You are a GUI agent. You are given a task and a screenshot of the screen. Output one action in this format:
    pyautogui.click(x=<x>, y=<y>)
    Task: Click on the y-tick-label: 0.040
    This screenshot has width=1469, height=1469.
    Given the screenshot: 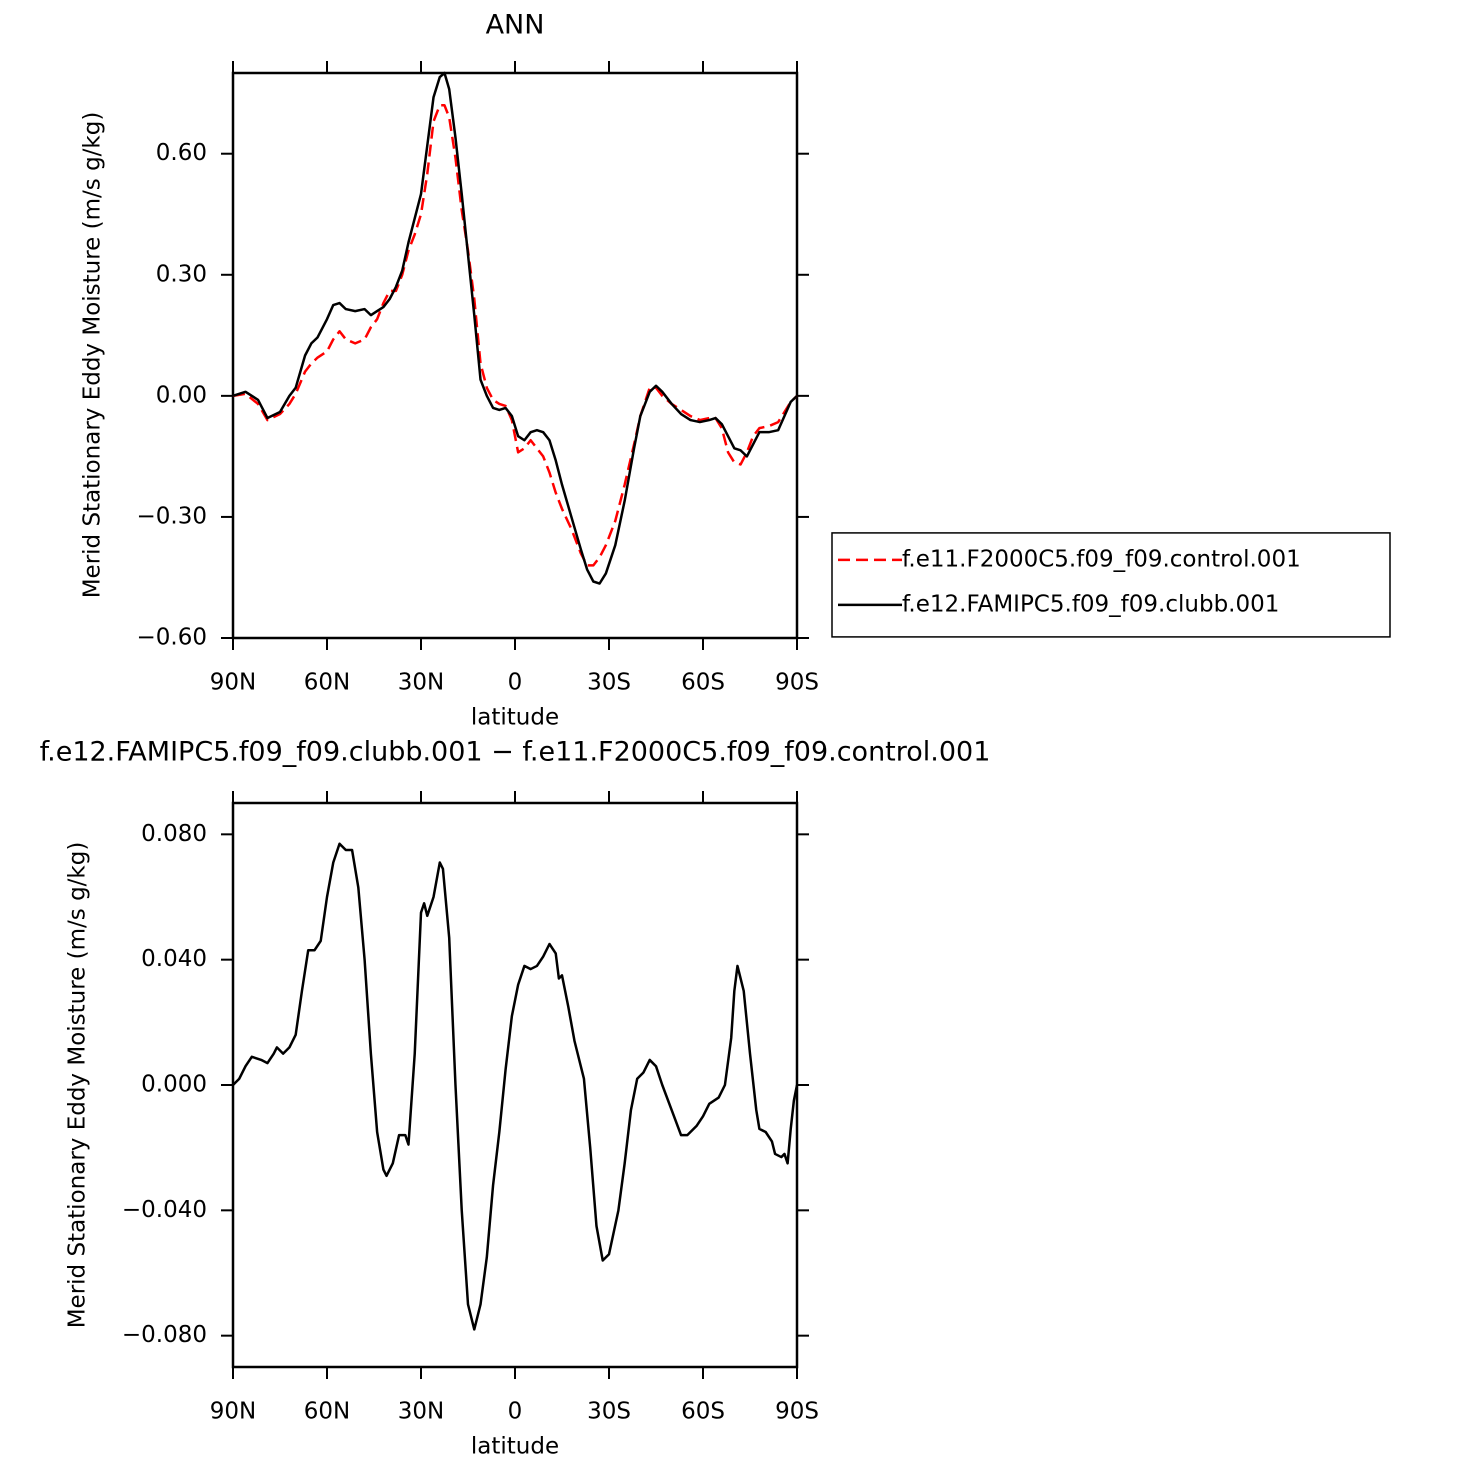 What is the action you would take?
    pyautogui.click(x=174, y=959)
    